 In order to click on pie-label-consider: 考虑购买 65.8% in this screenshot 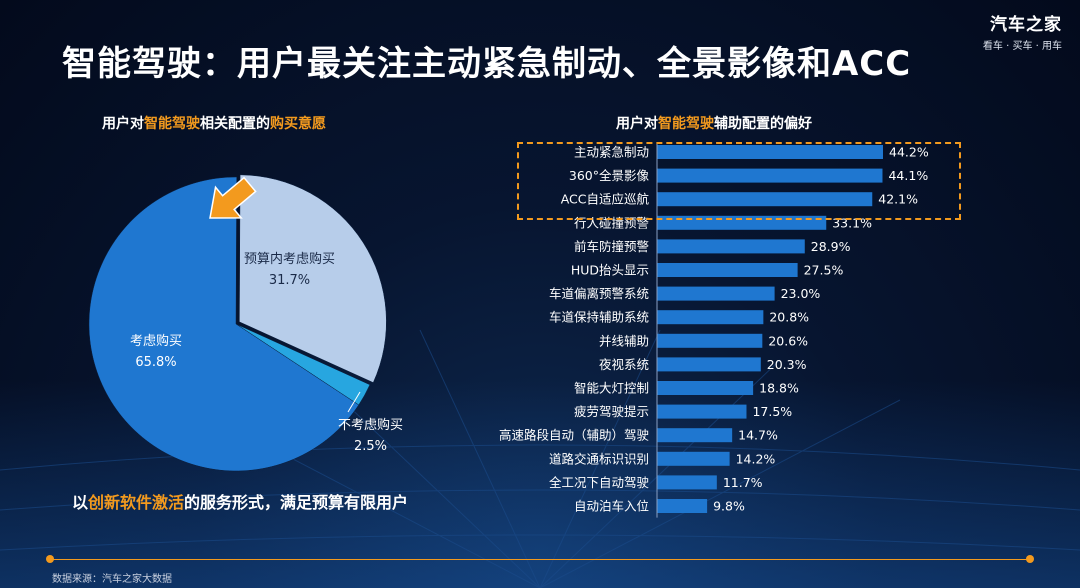, I will do `click(156, 350)`.